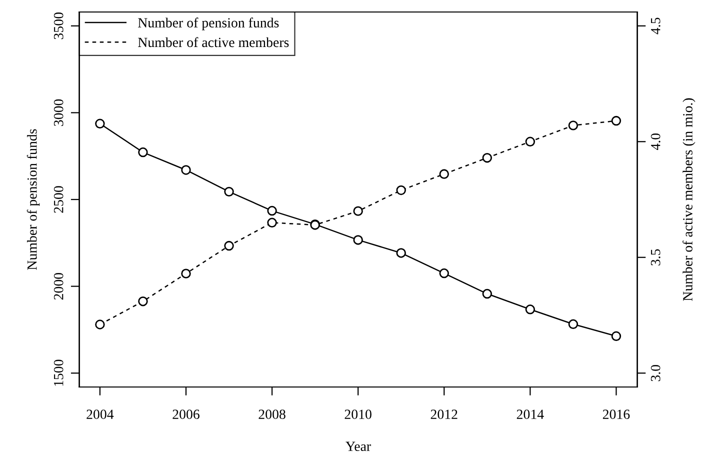 This screenshot has width=709, height=456. Describe the element at coordinates (358, 414) in the screenshot. I see `x-tick-label: 2010` at that location.